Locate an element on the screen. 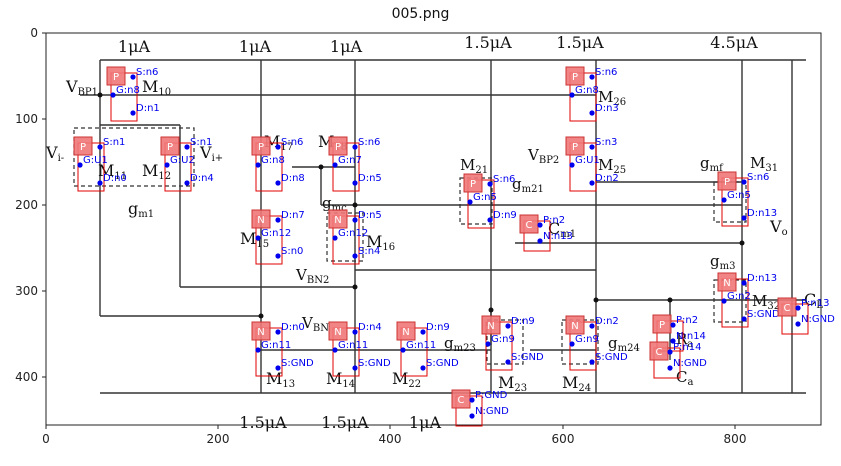 The image size is (841, 466). label-m23: M23 is located at coordinates (512, 383).